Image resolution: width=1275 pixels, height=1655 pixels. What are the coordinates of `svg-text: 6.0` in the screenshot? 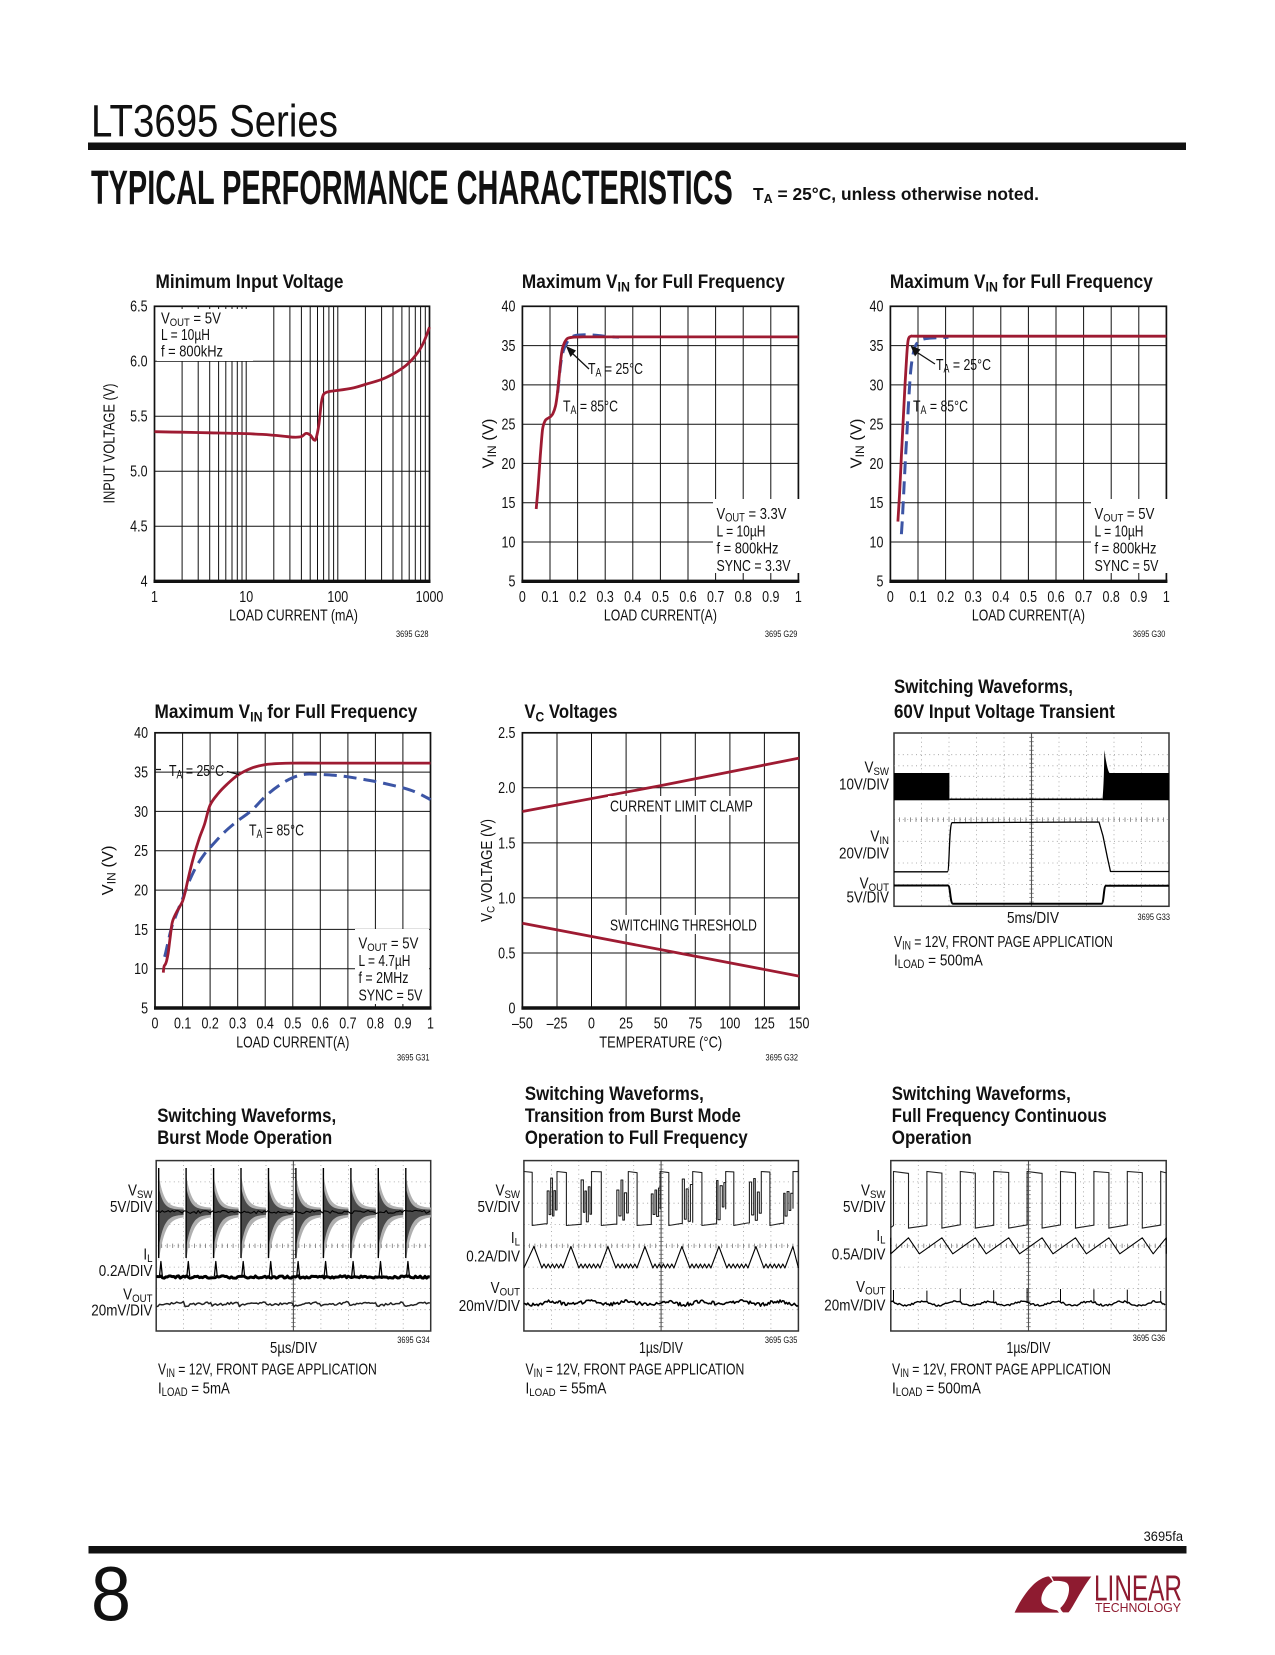 It's located at (138, 362).